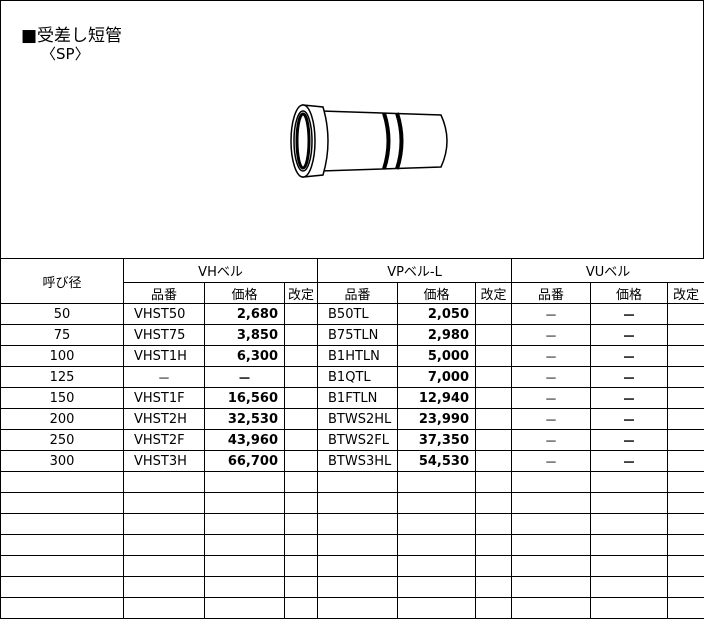  What do you see at coordinates (164, 440) in the screenshot?
I see `code-cell: VHST2F` at bounding box center [164, 440].